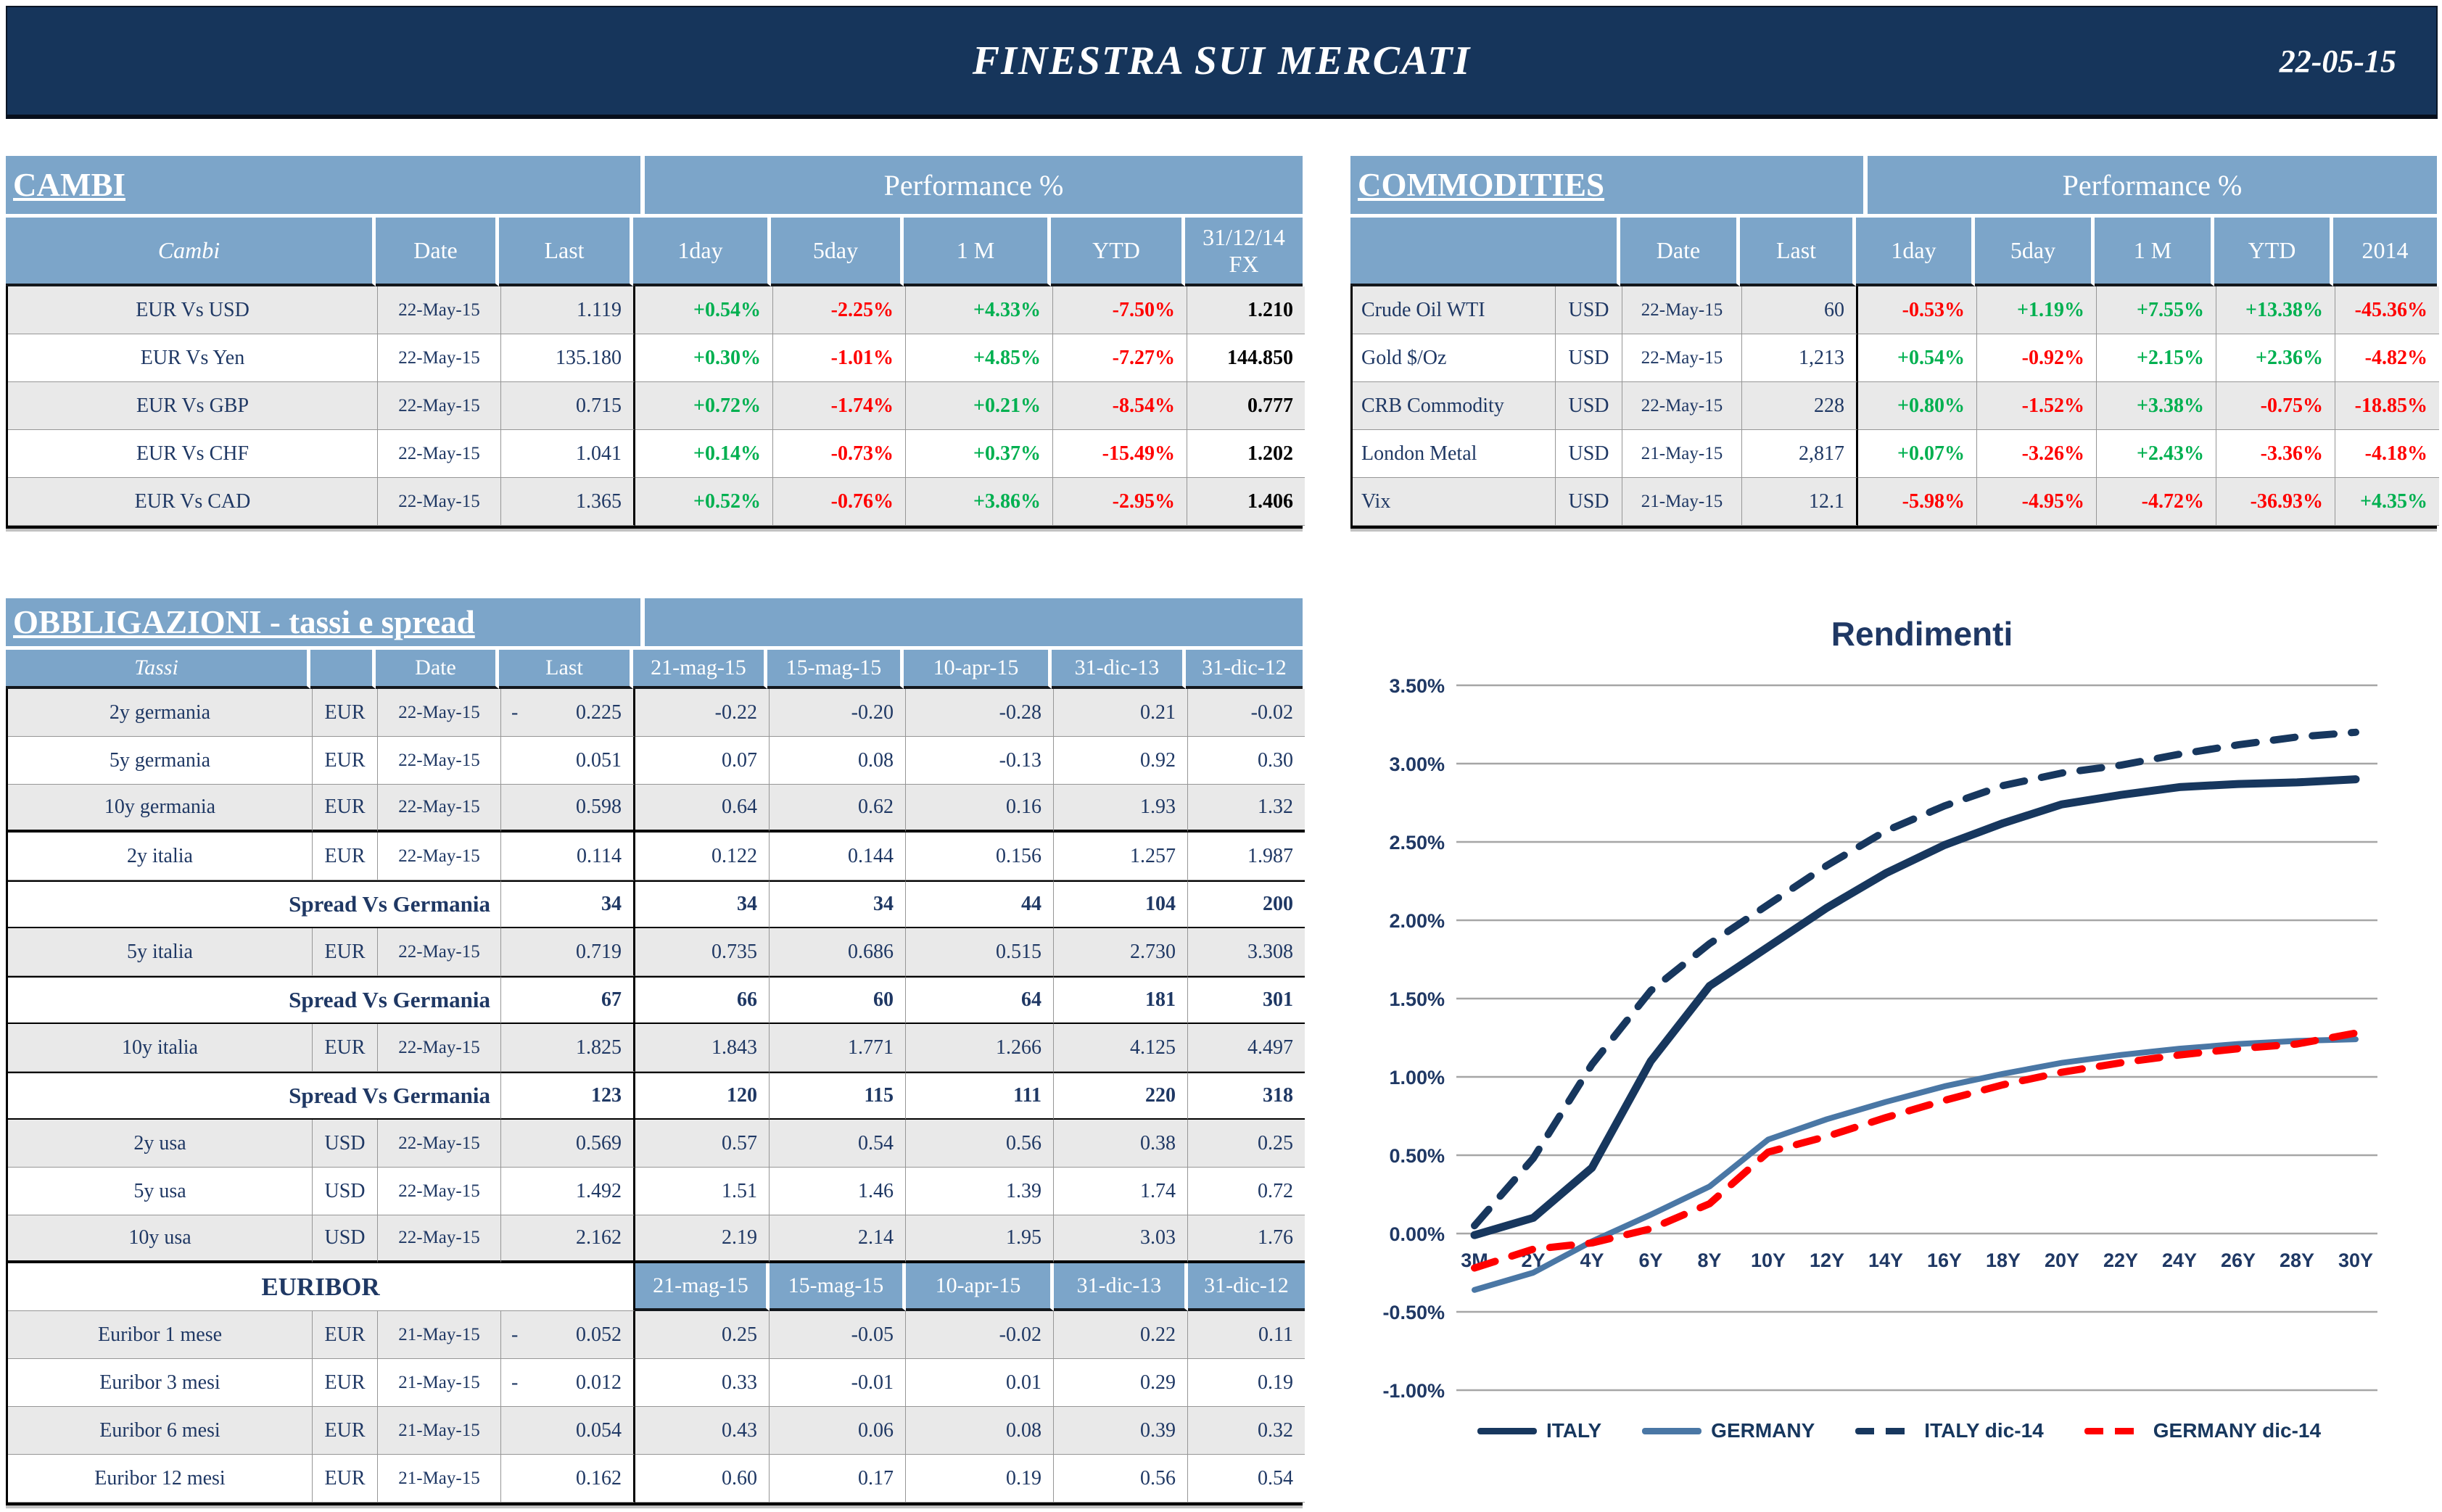  Describe the element at coordinates (2275, 502) in the screenshot. I see `cell-performance: -36.93%` at that location.